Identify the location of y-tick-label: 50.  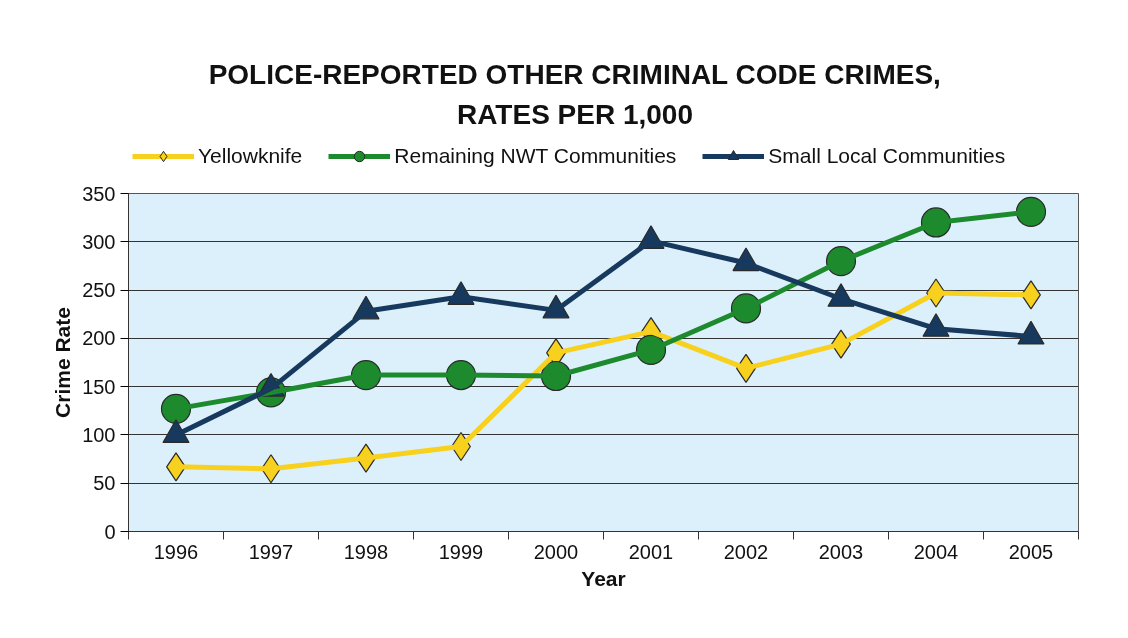
(104, 483).